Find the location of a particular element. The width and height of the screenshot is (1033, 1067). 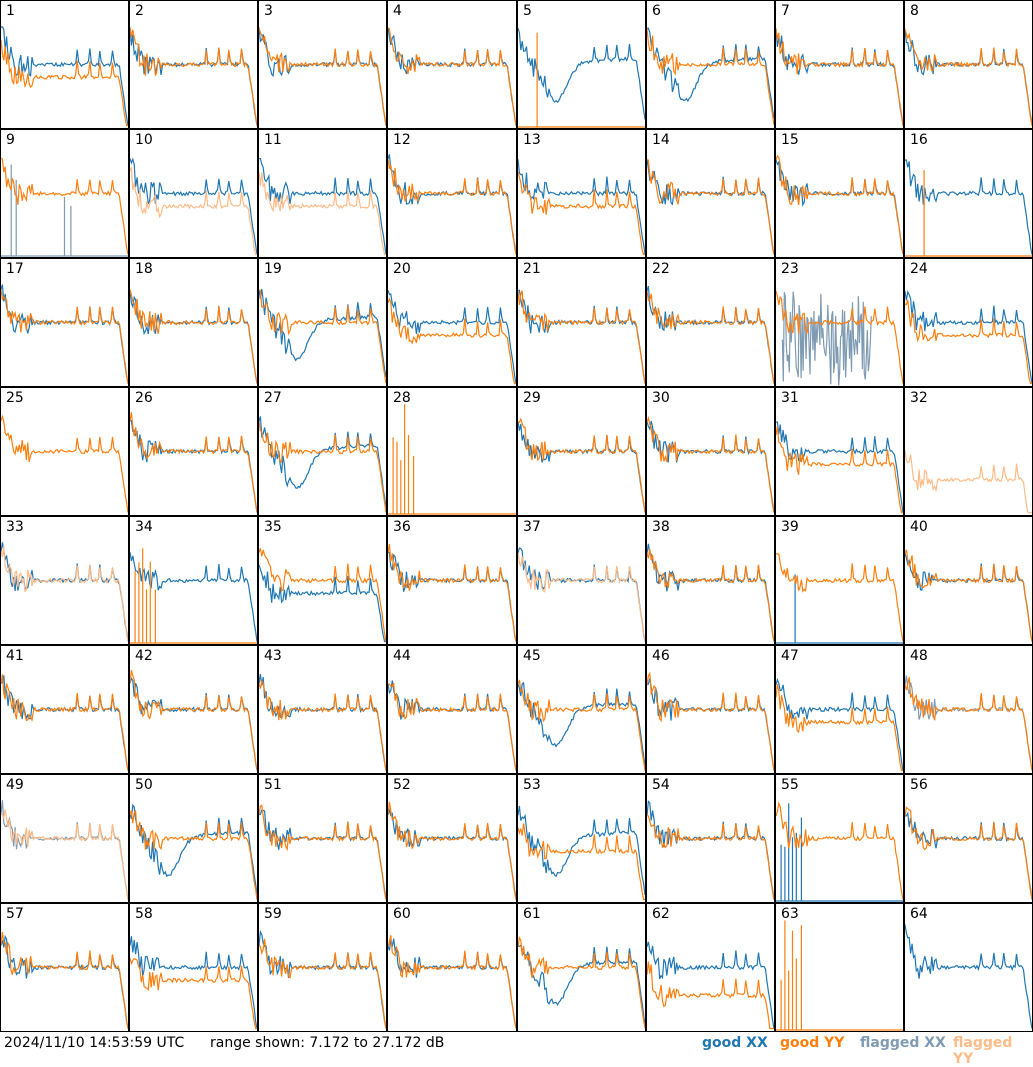

panel-number: 47 is located at coordinates (790, 656).